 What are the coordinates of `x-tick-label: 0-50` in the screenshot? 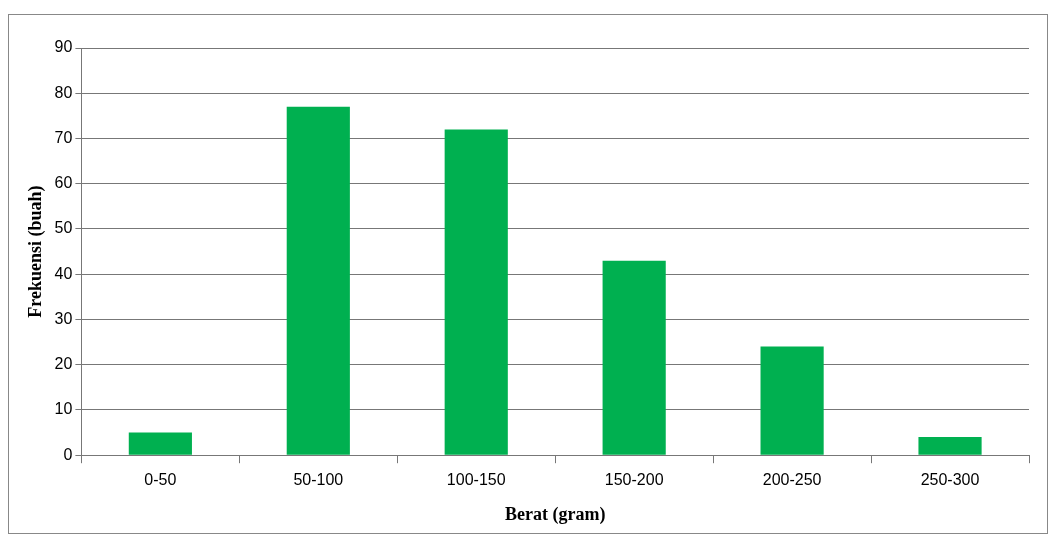 It's located at (160, 480).